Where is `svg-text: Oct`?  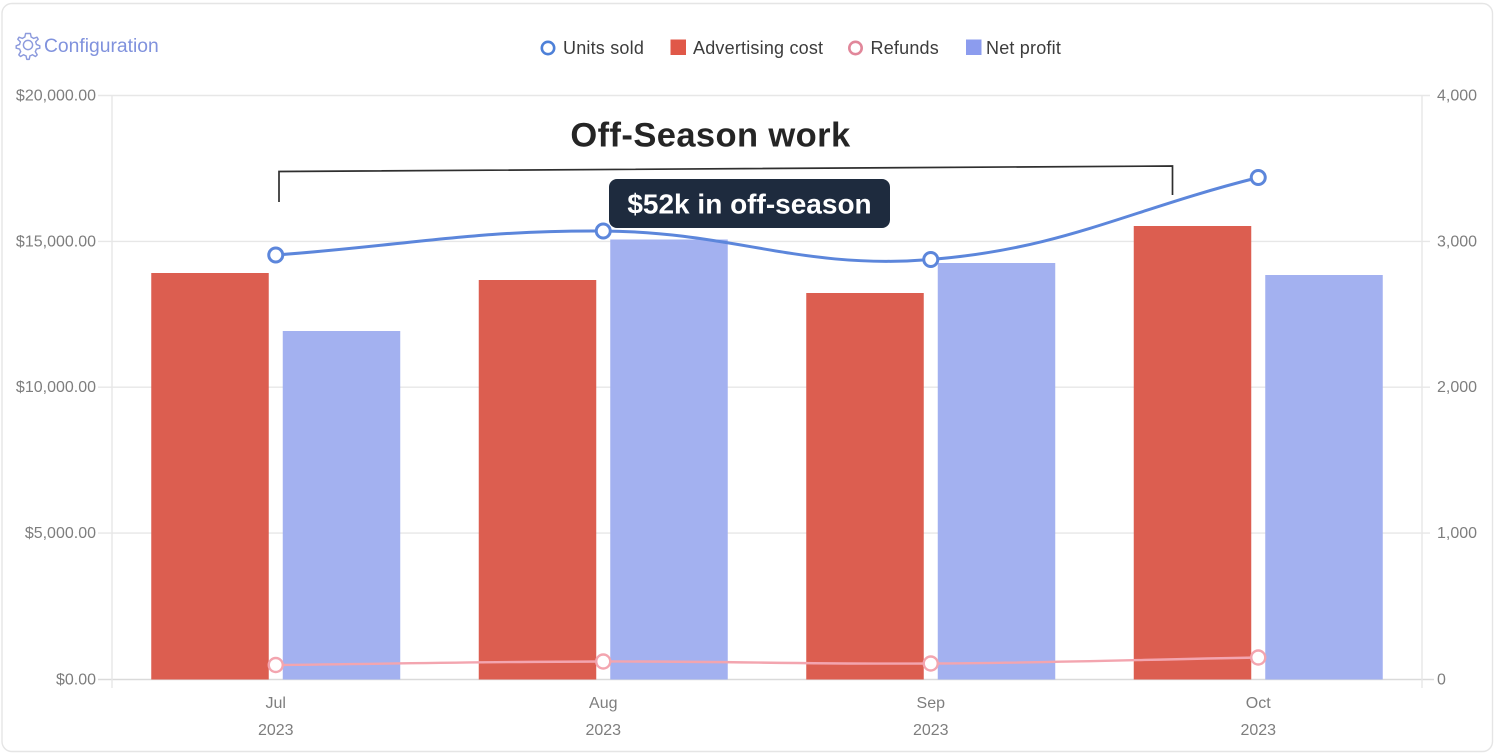 svg-text: Oct is located at coordinates (1258, 703).